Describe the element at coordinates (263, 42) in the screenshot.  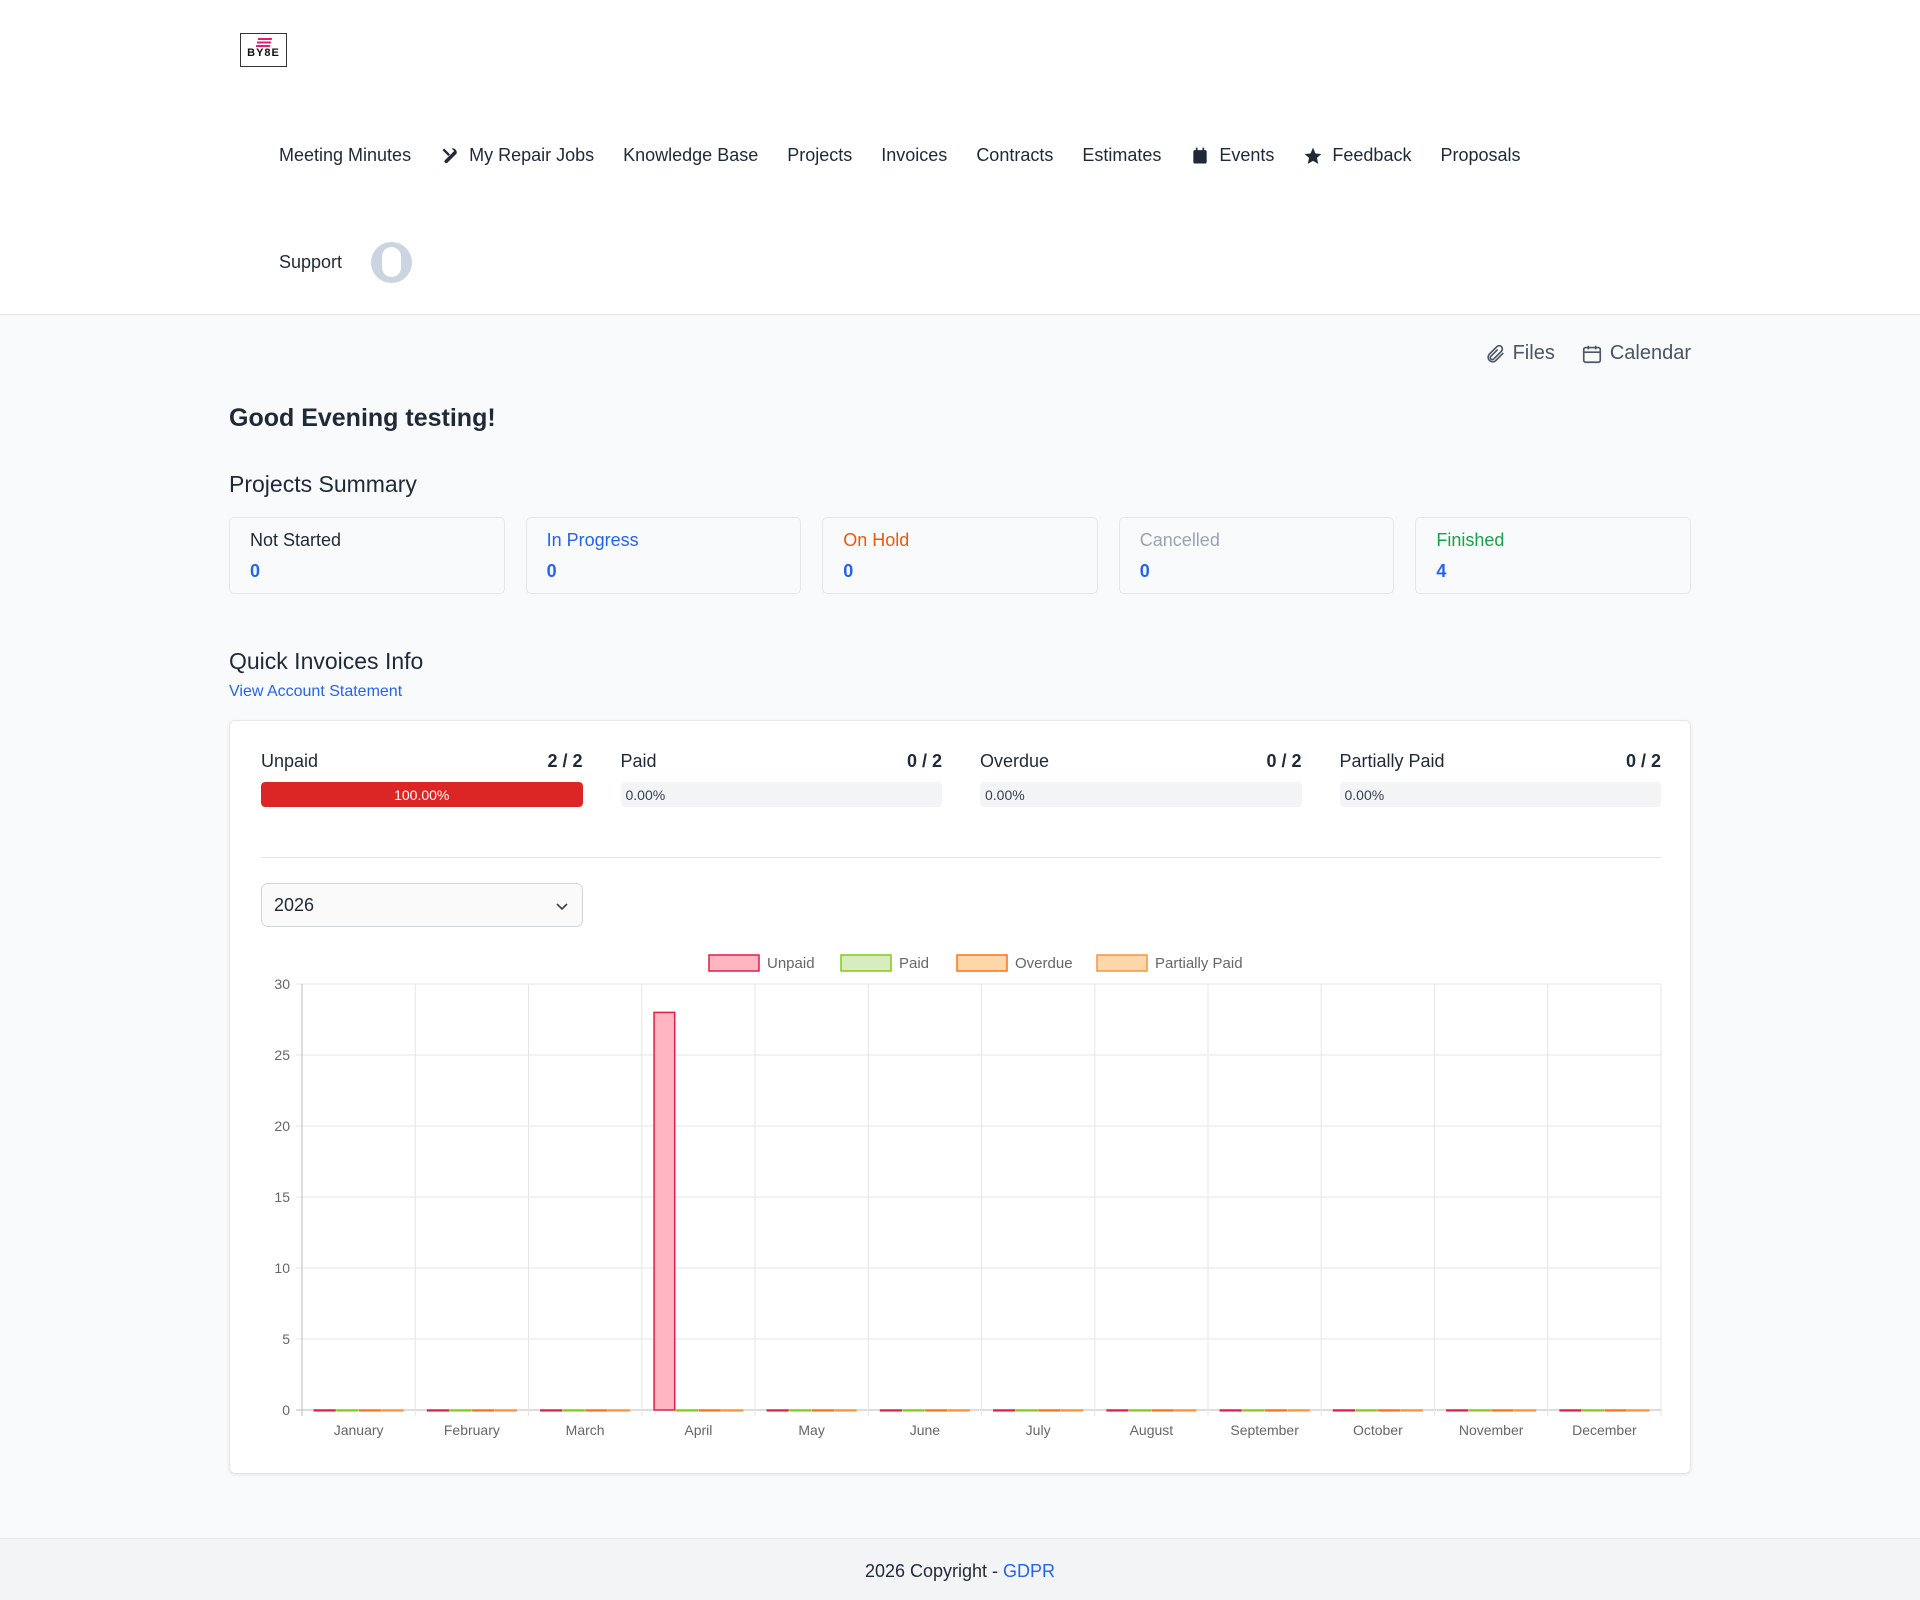
I see `logo-mark-icon` at that location.